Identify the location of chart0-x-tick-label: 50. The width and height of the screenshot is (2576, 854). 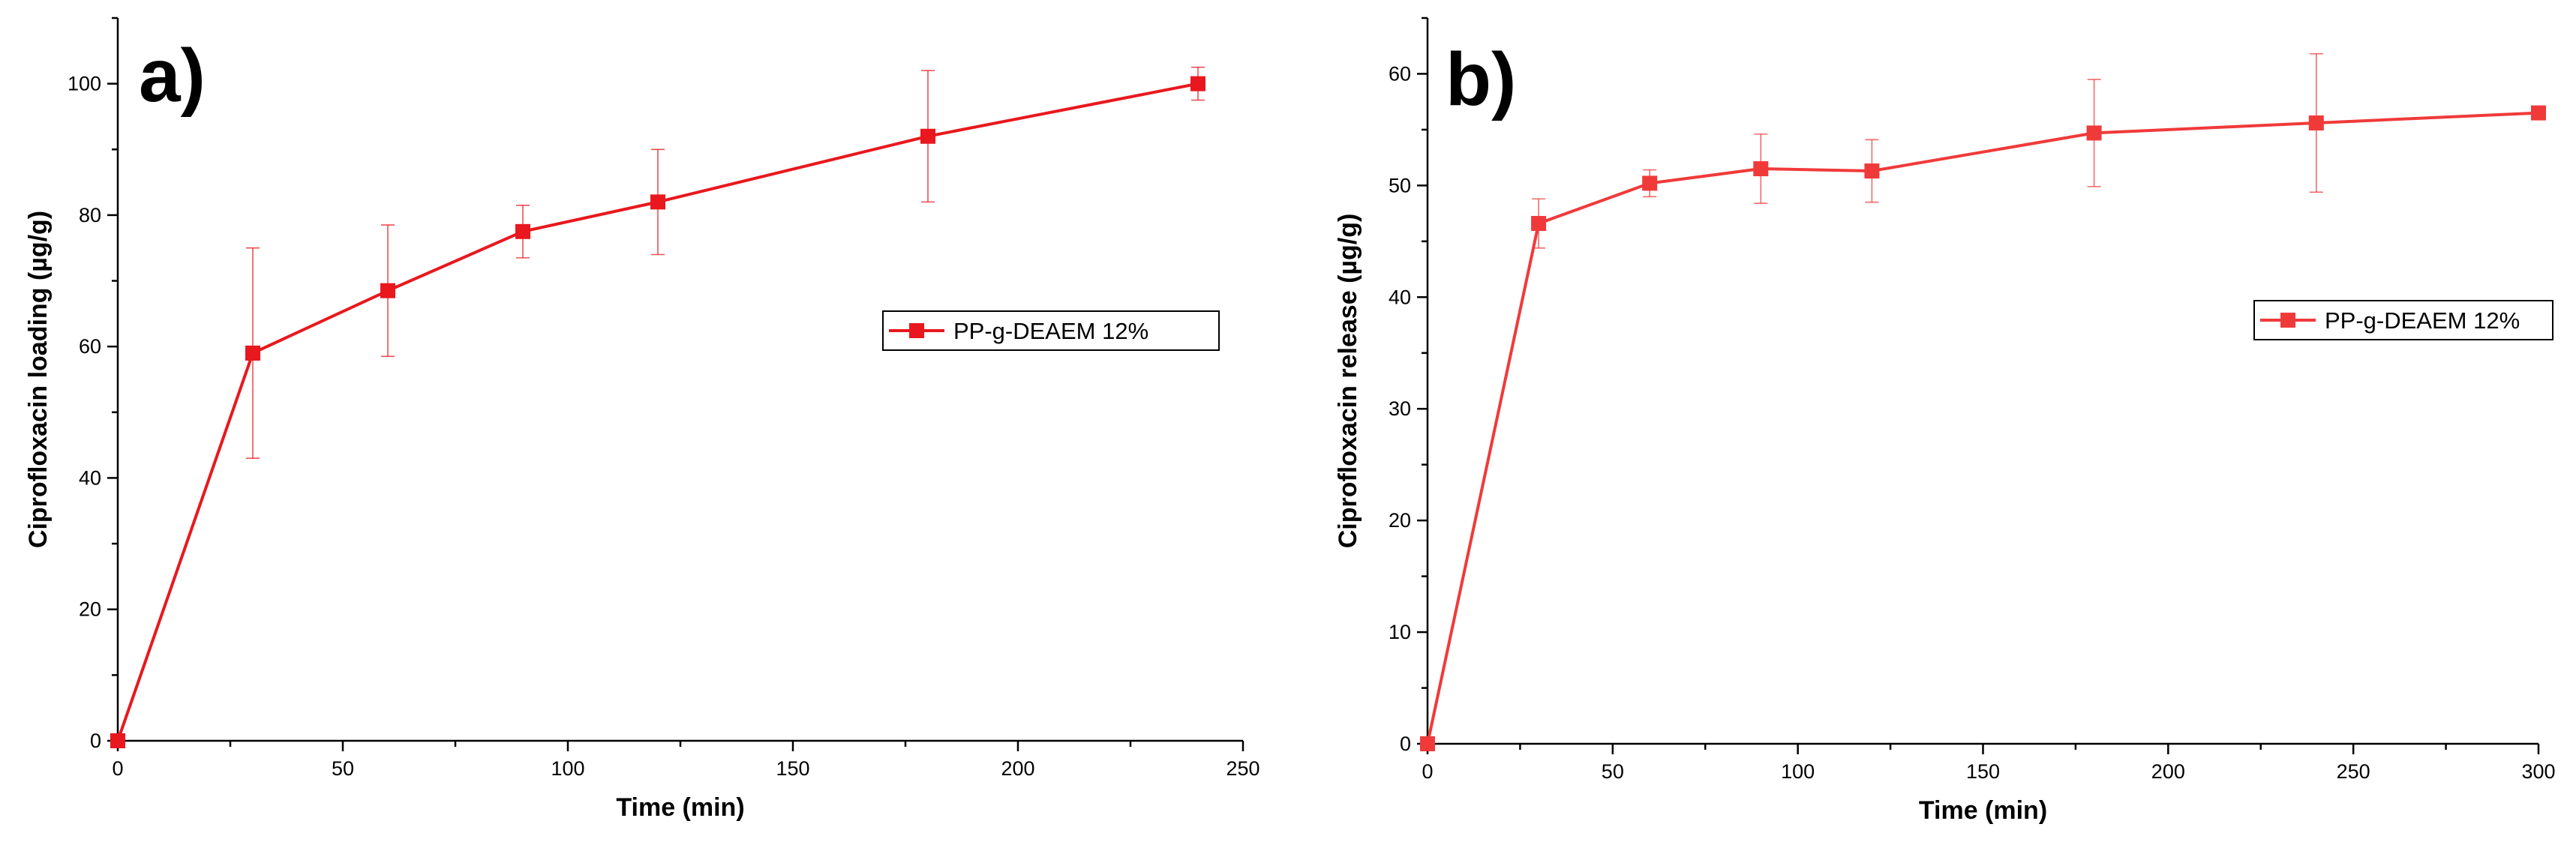
(343, 768).